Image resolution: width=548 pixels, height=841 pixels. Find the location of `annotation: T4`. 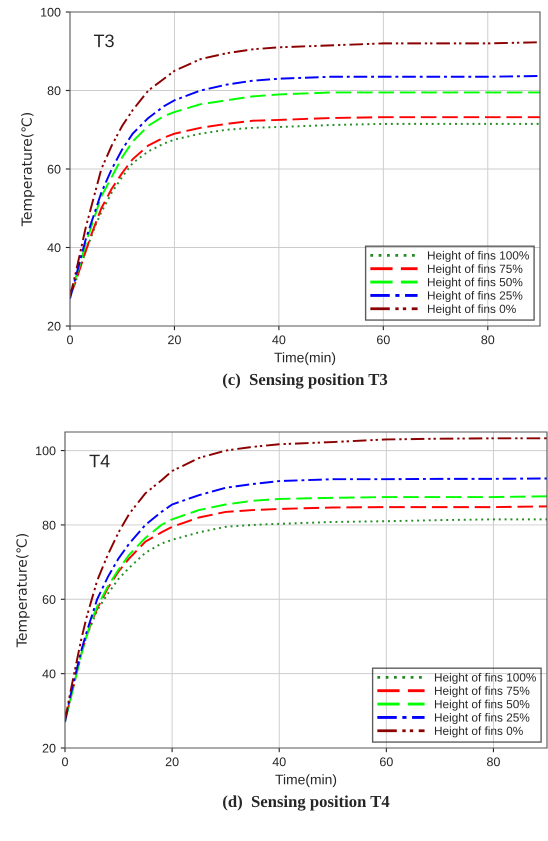

annotation: T4 is located at coordinates (100, 461).